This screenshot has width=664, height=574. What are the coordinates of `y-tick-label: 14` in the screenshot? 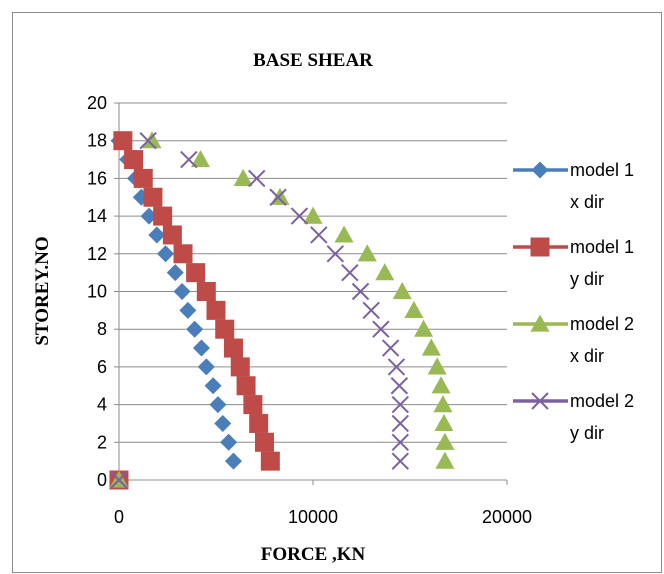 It's located at (97, 216).